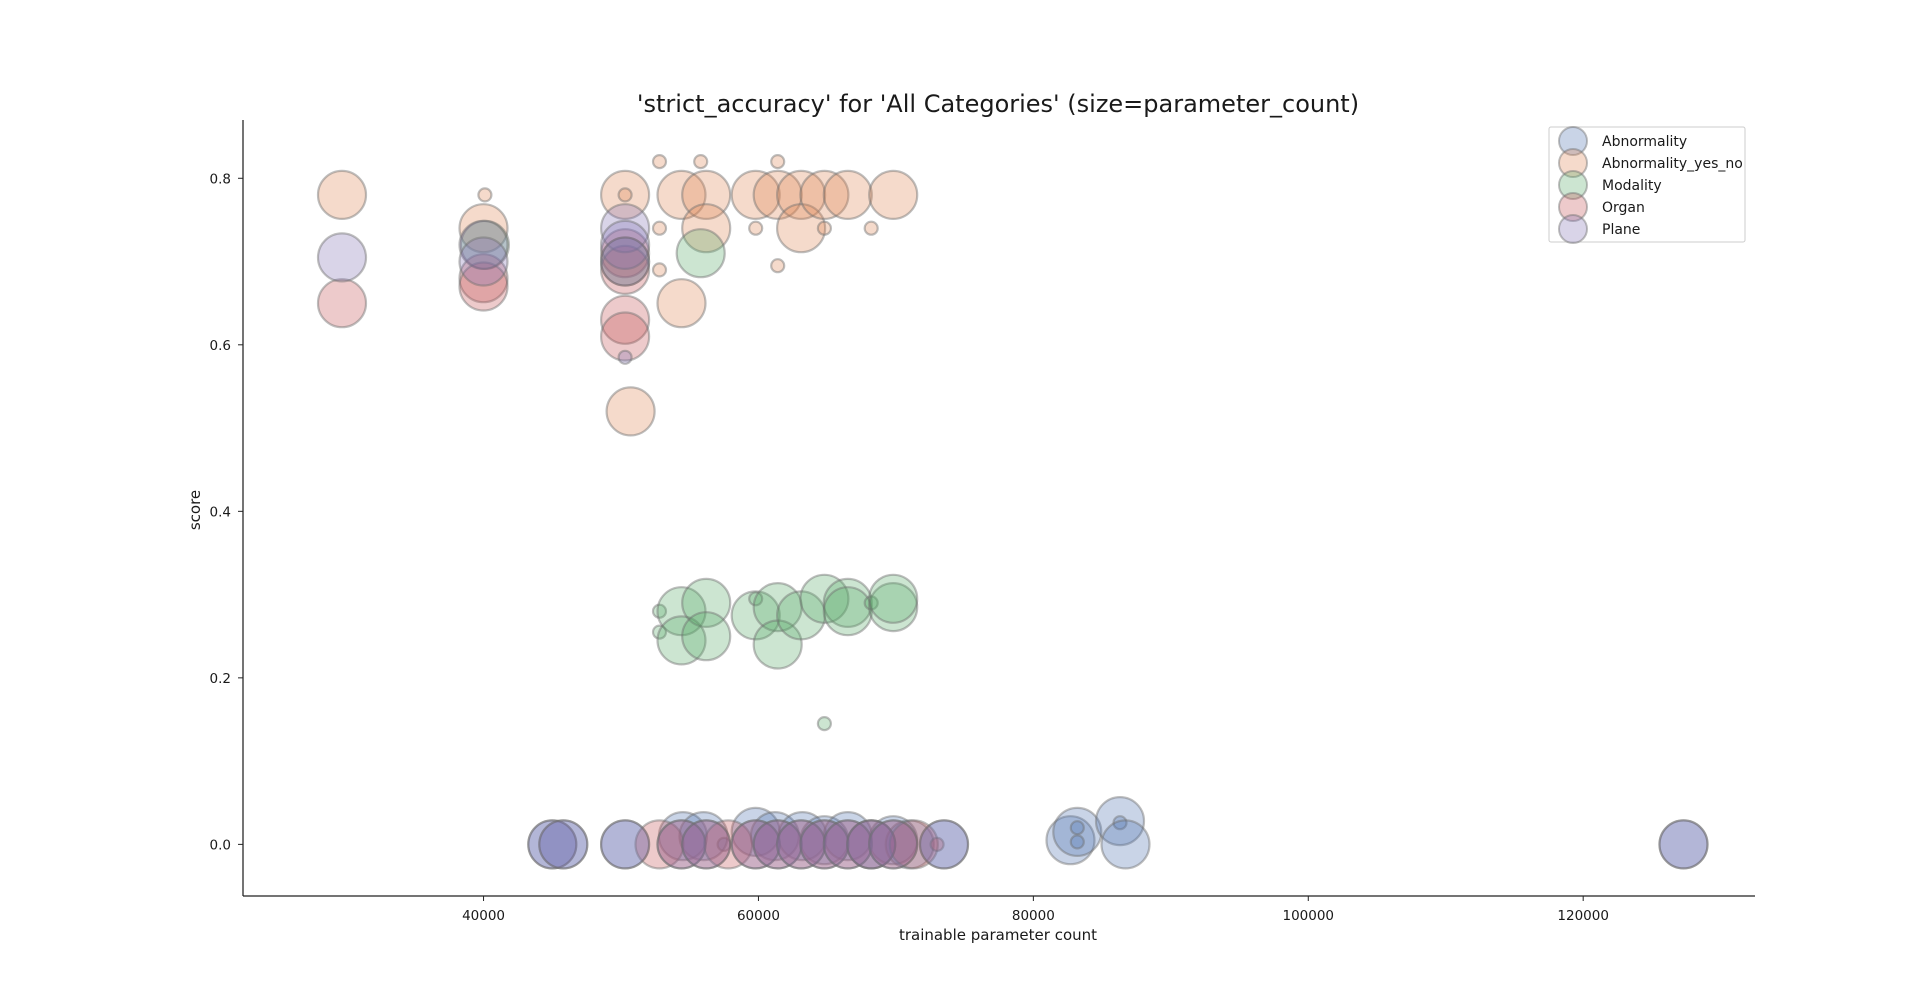 This screenshot has height=993, width=1923. I want to click on legend-label: Abnormality_yes_no, so click(1672, 164).